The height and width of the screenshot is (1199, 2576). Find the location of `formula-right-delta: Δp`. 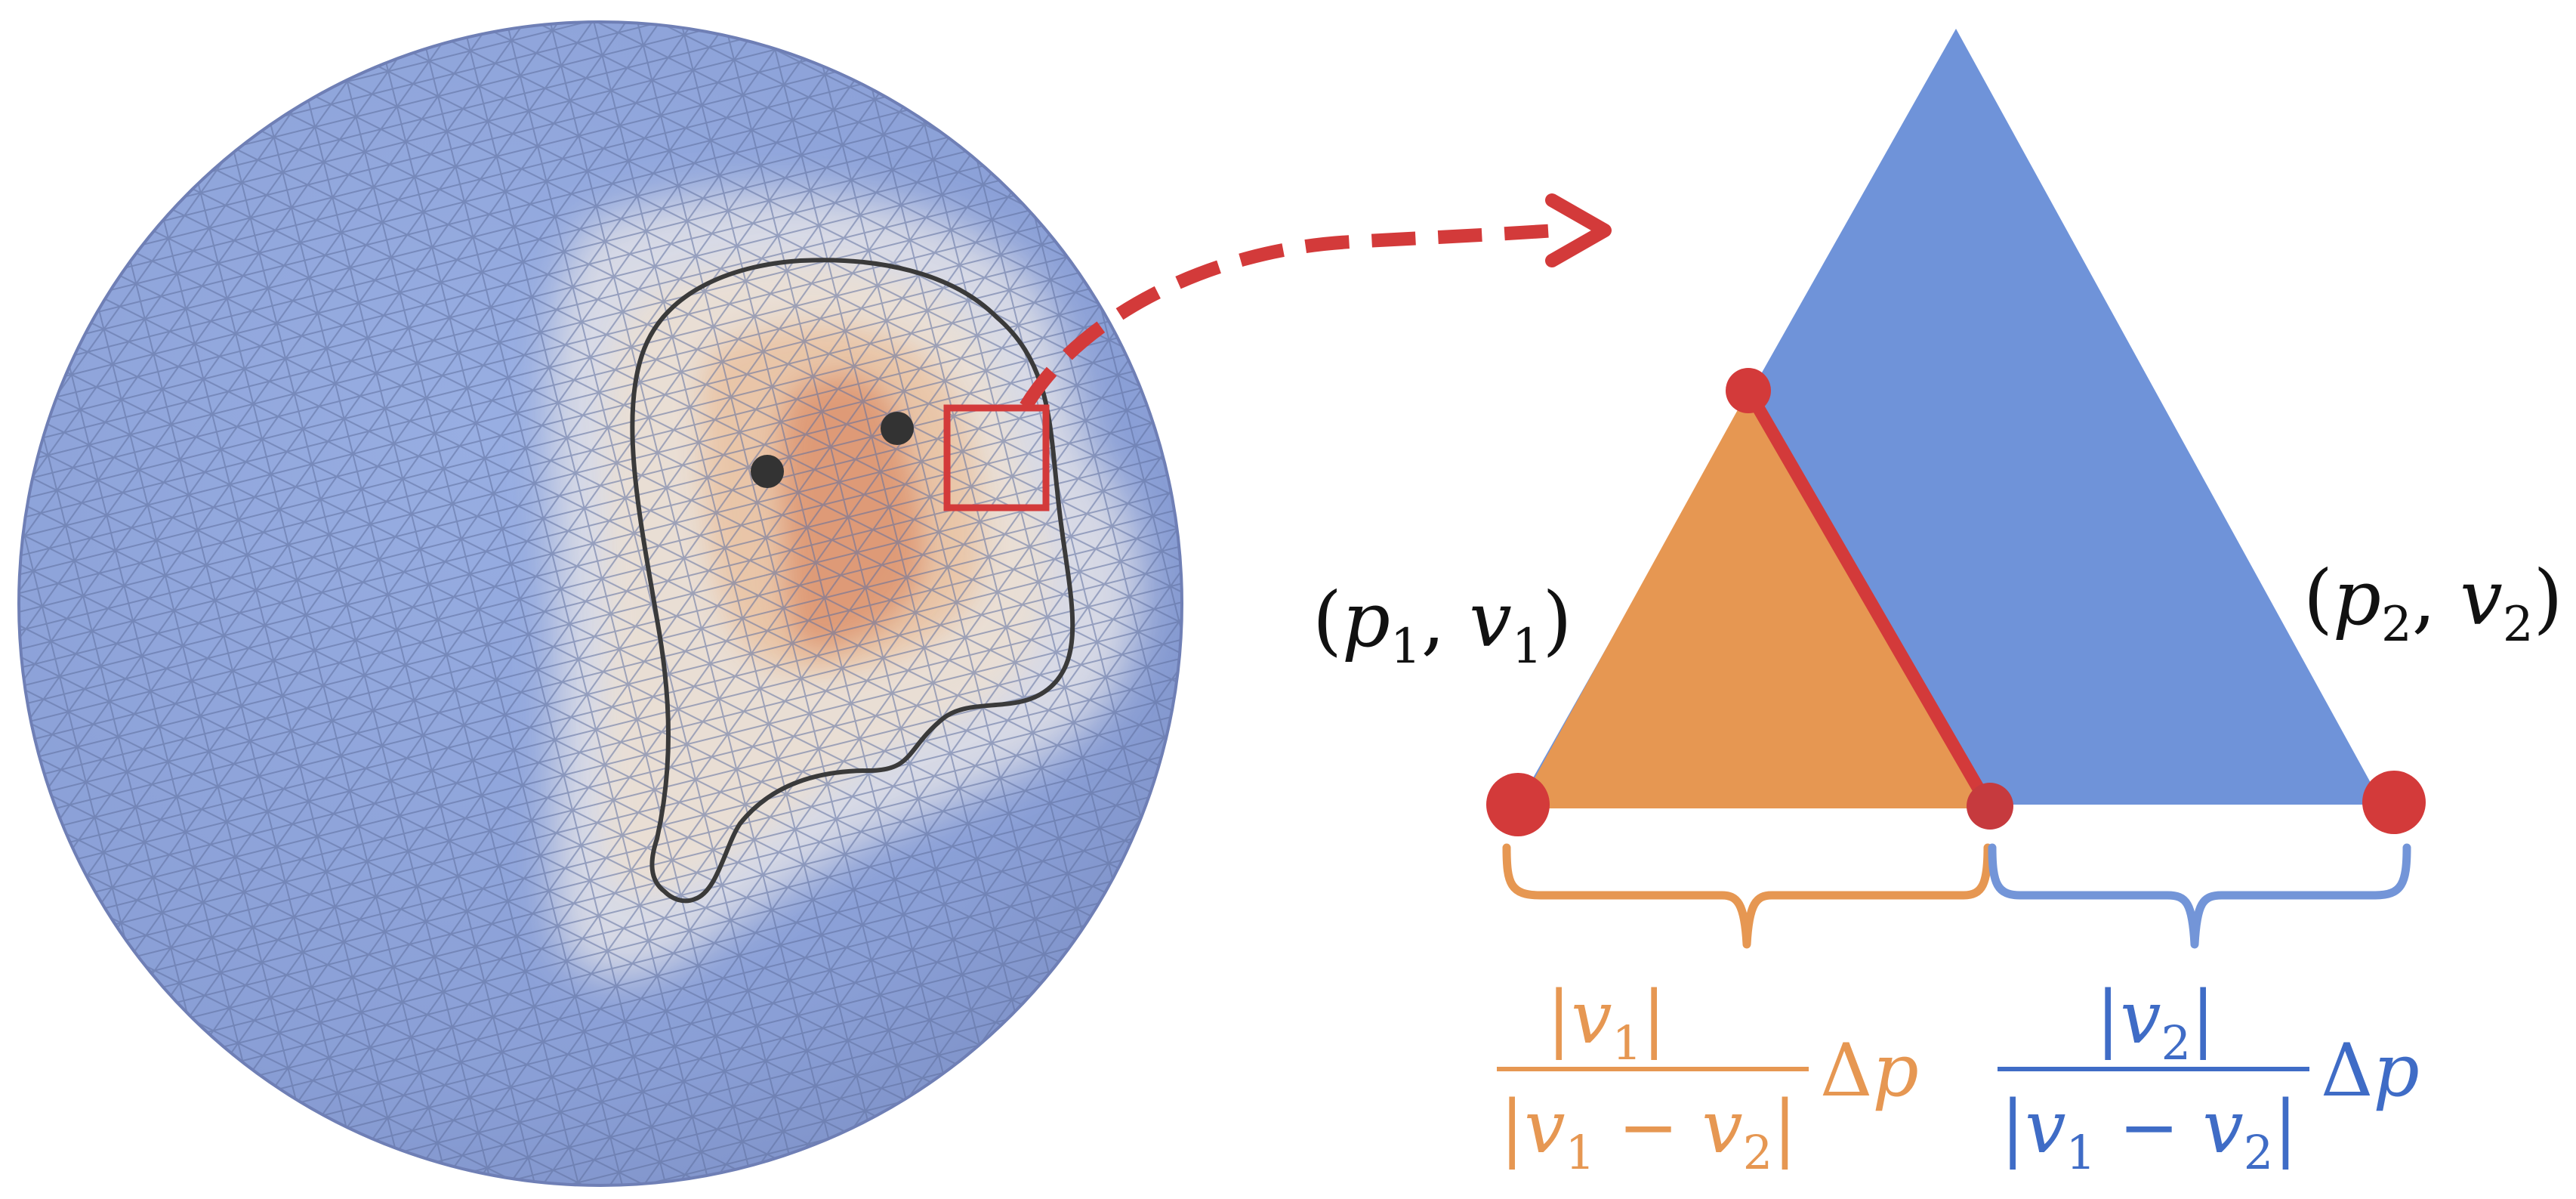

formula-right-delta: Δp is located at coordinates (2370, 1070).